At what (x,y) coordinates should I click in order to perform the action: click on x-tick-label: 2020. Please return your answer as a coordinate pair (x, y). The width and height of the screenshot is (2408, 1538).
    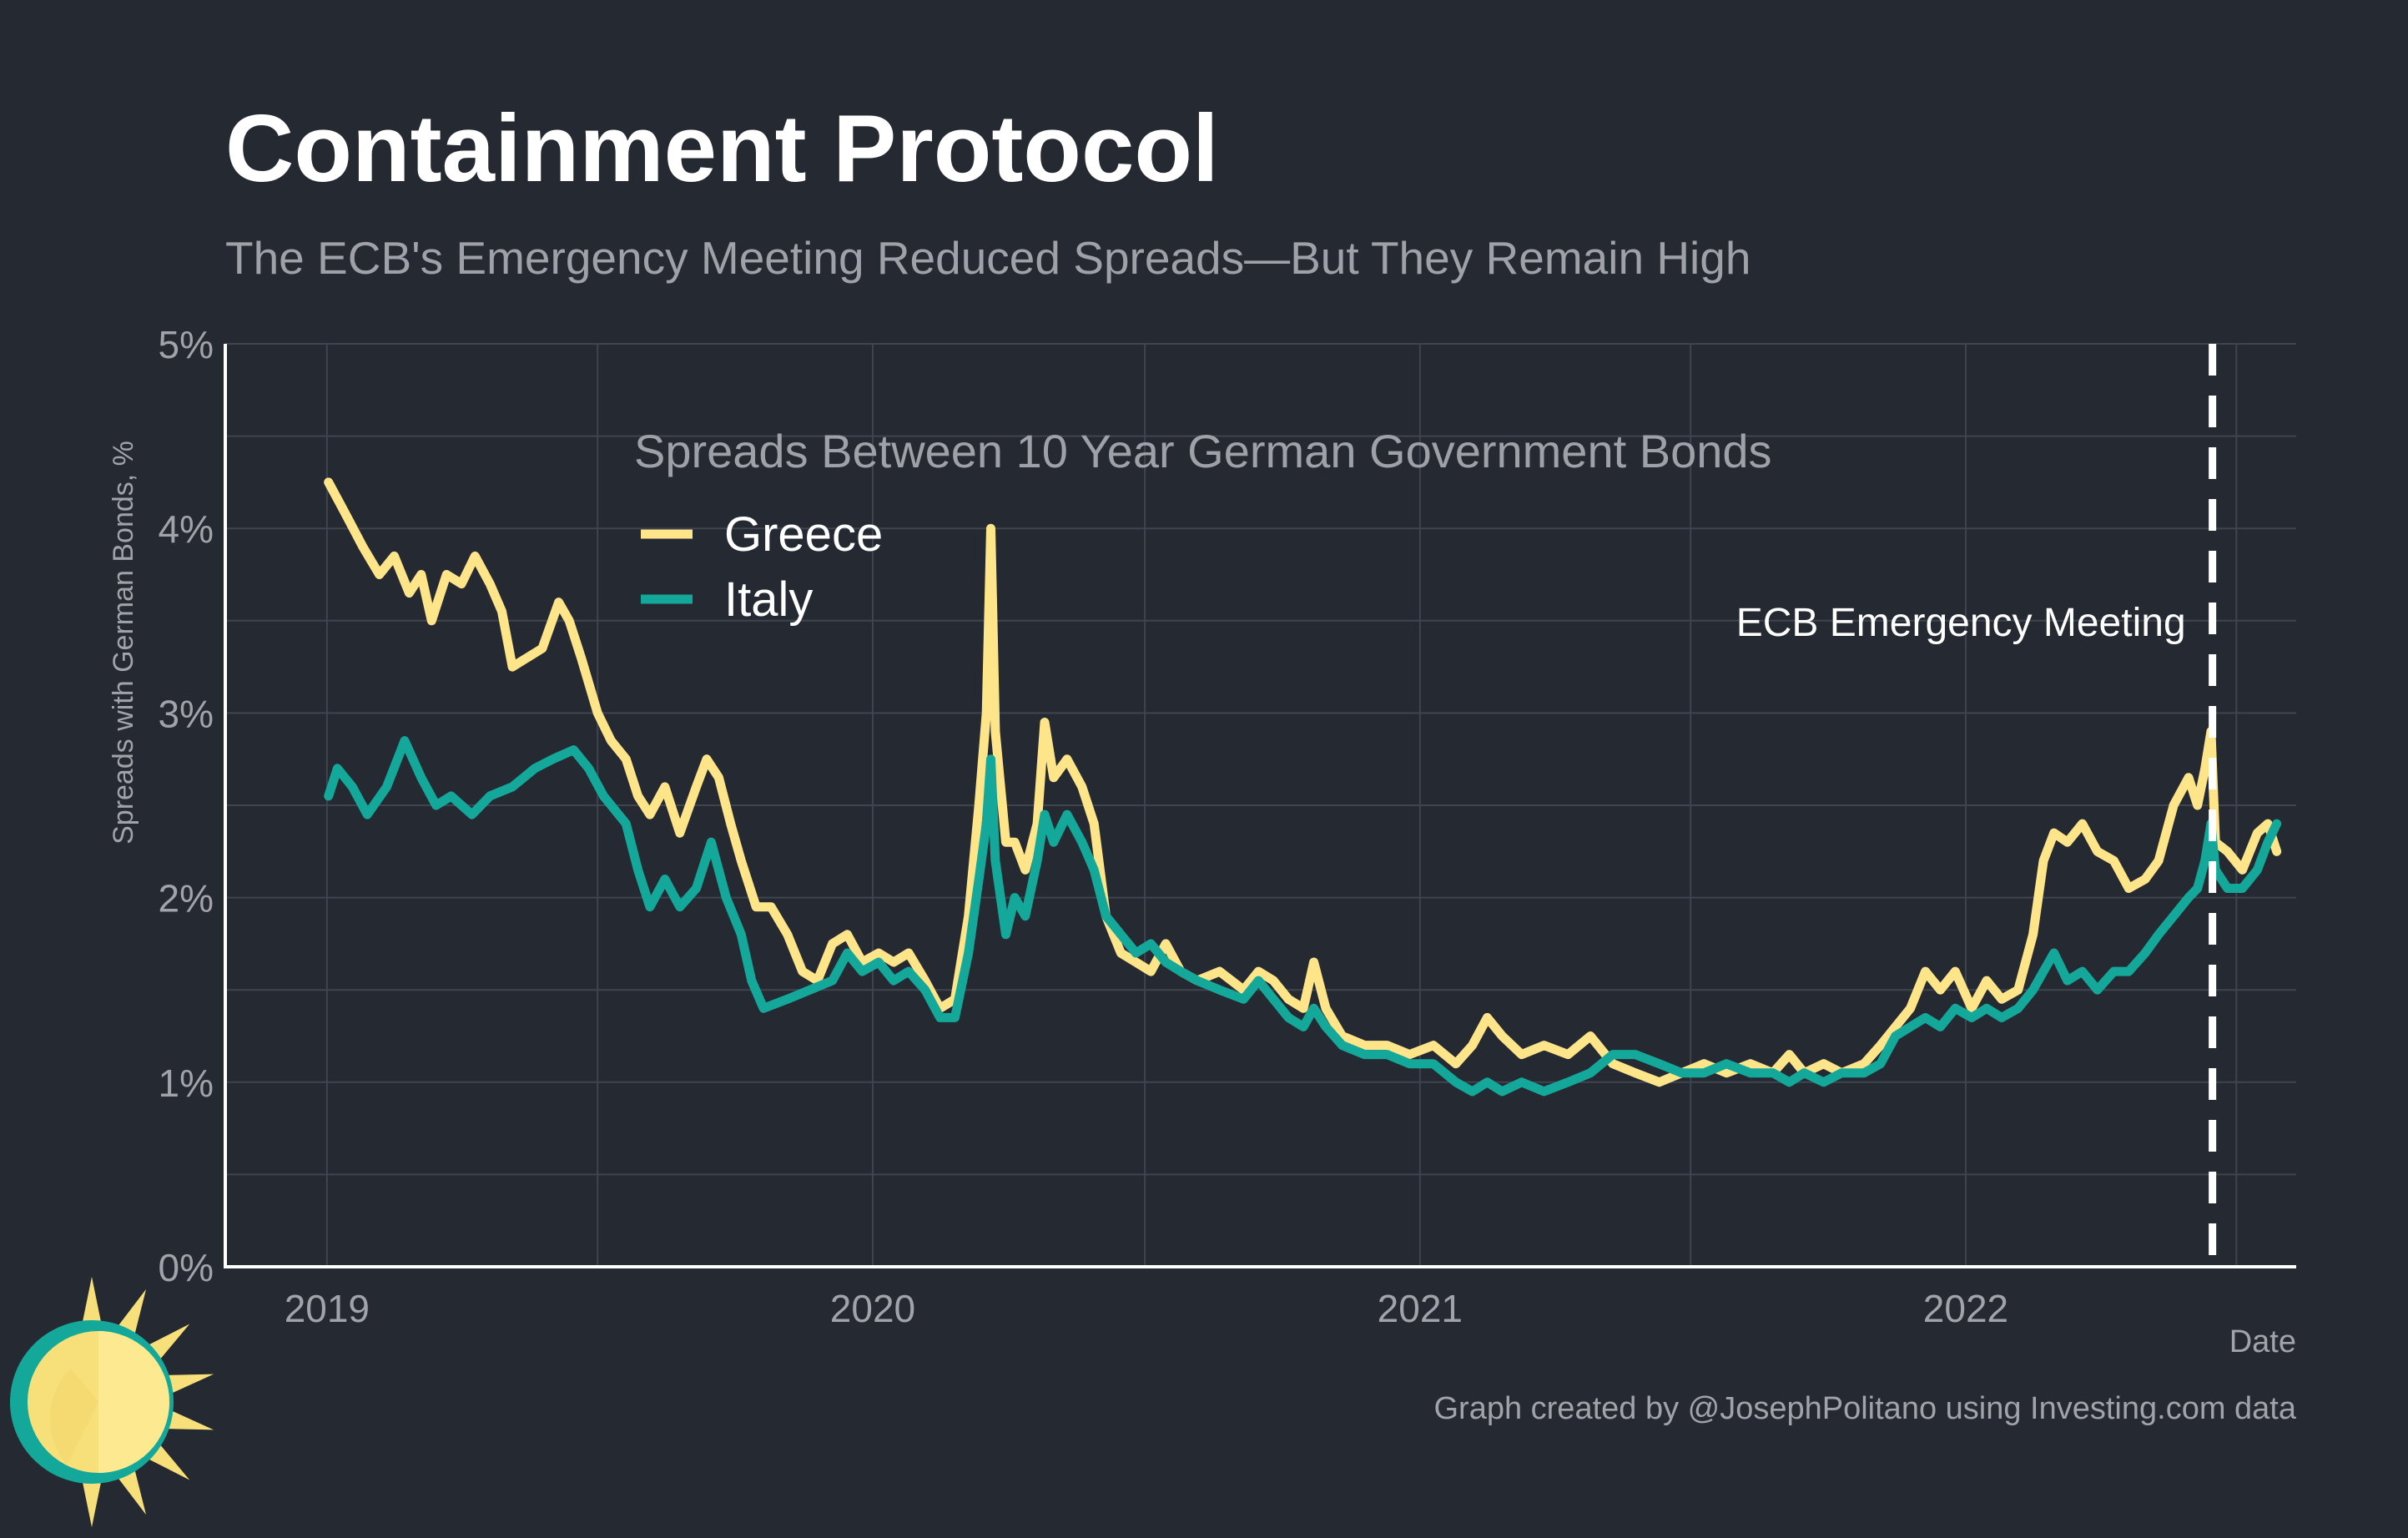
    Looking at the image, I should click on (872, 1308).